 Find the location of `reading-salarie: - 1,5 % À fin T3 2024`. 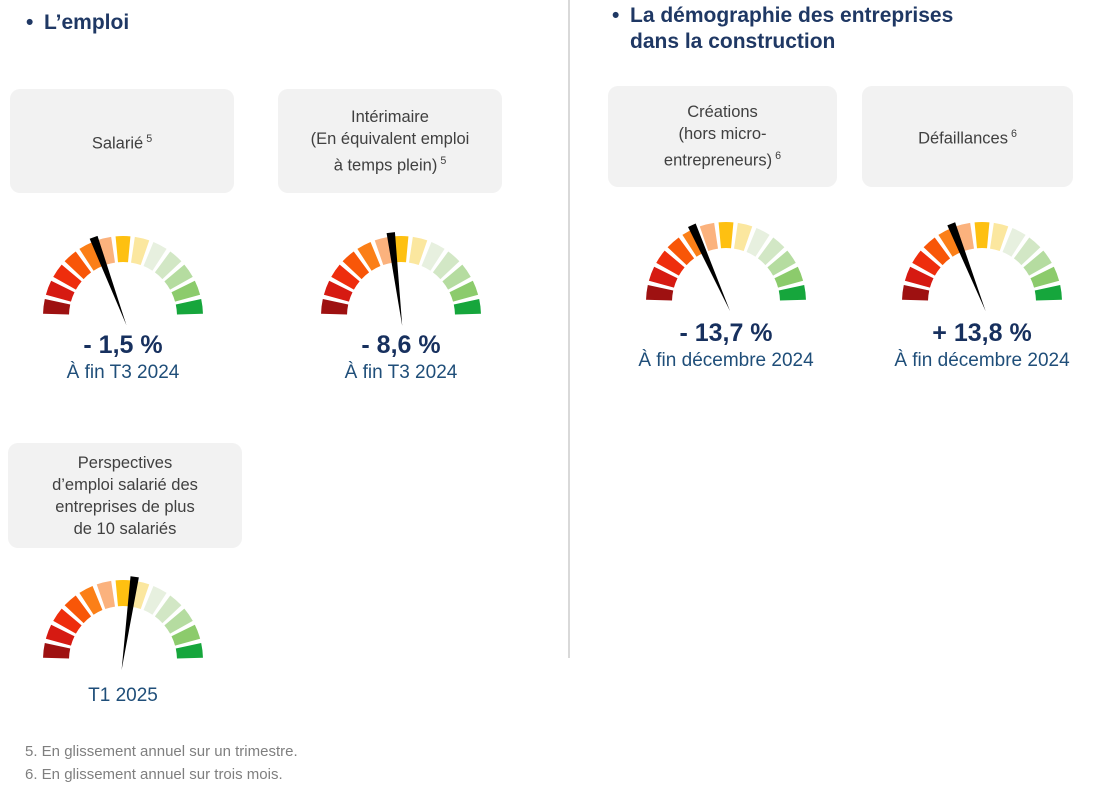

reading-salarie: - 1,5 % À fin T3 2024 is located at coordinates (123, 358).